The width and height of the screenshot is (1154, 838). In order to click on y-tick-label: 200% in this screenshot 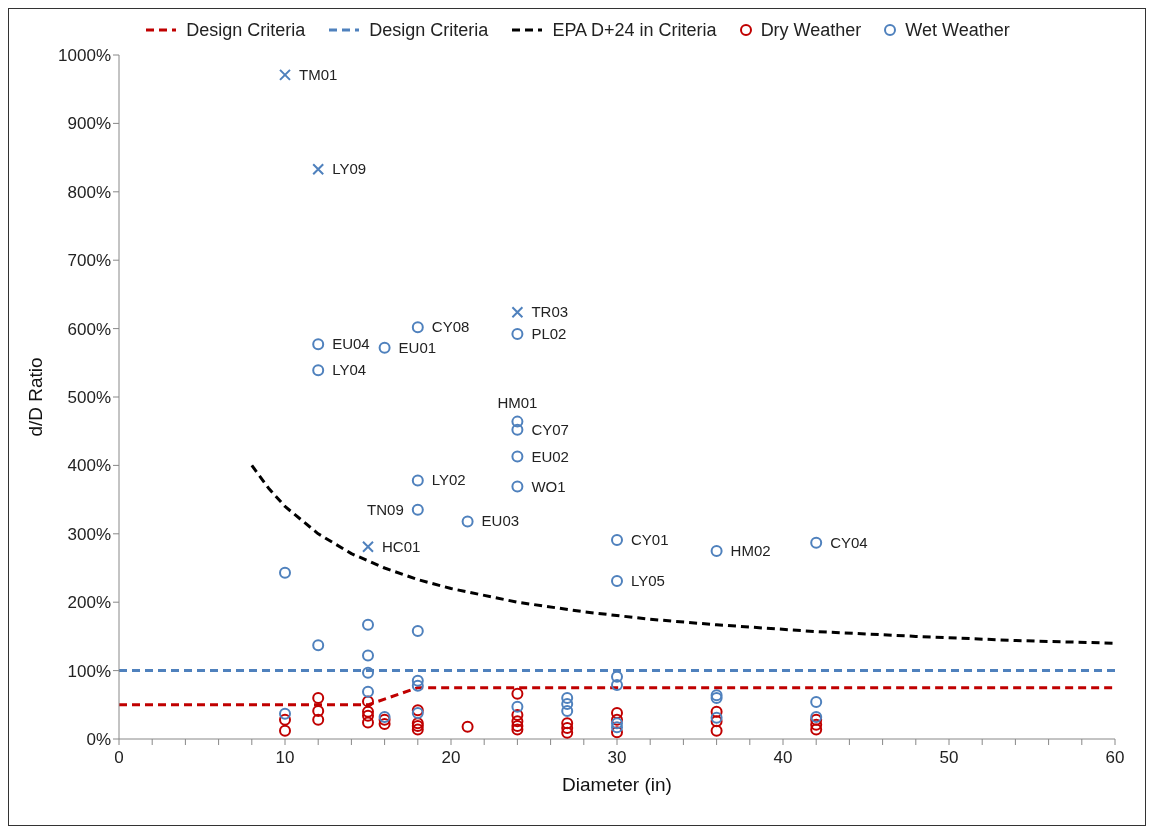, I will do `click(89, 603)`.